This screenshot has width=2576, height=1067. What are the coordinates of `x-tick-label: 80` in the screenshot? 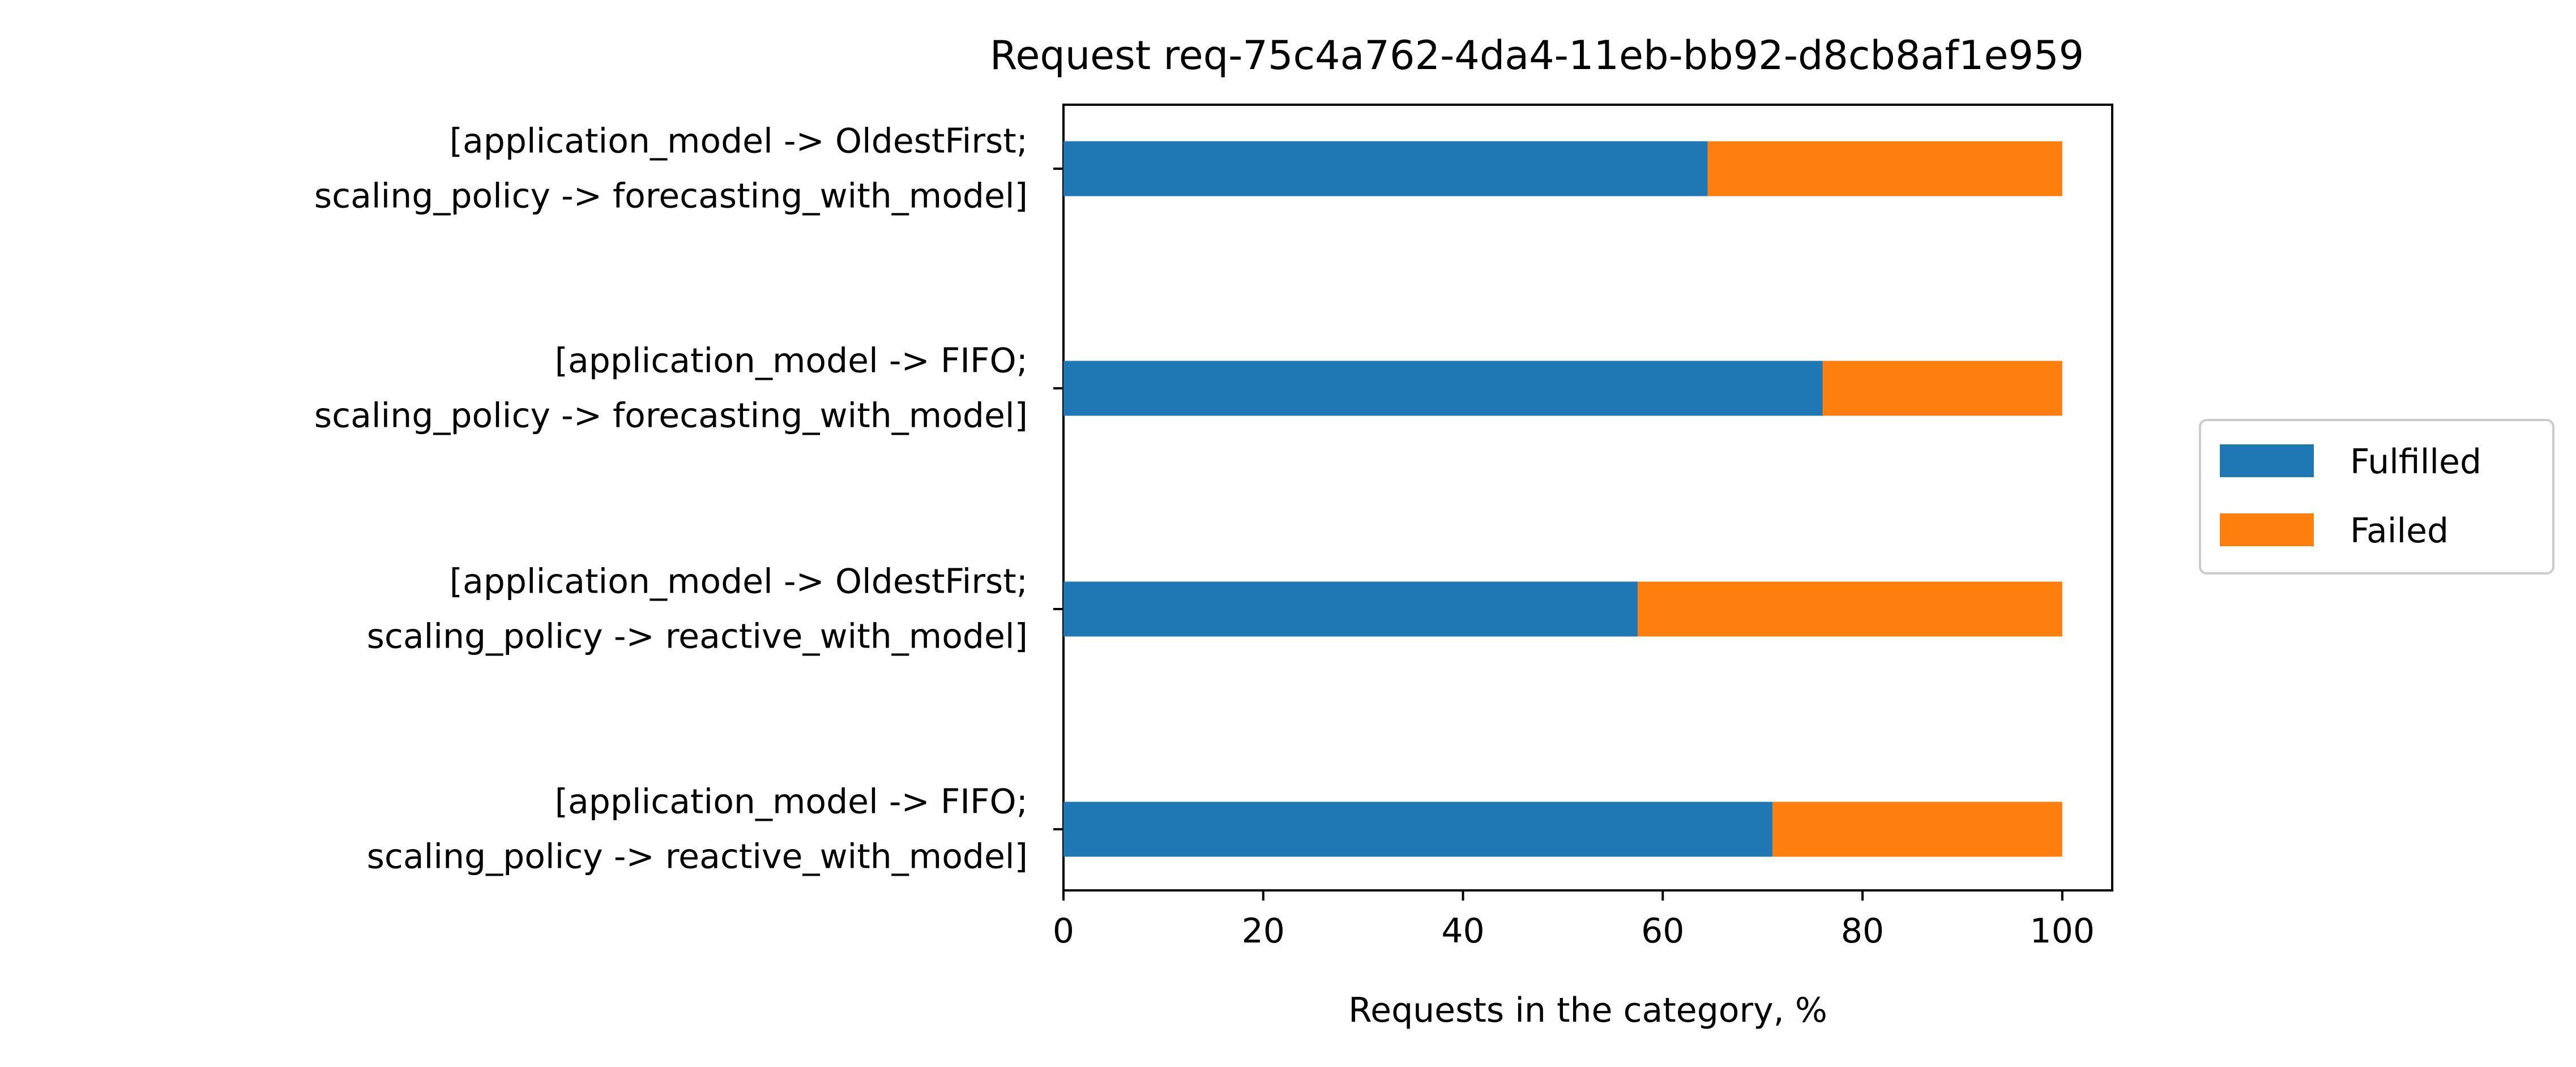 It's located at (1862, 931).